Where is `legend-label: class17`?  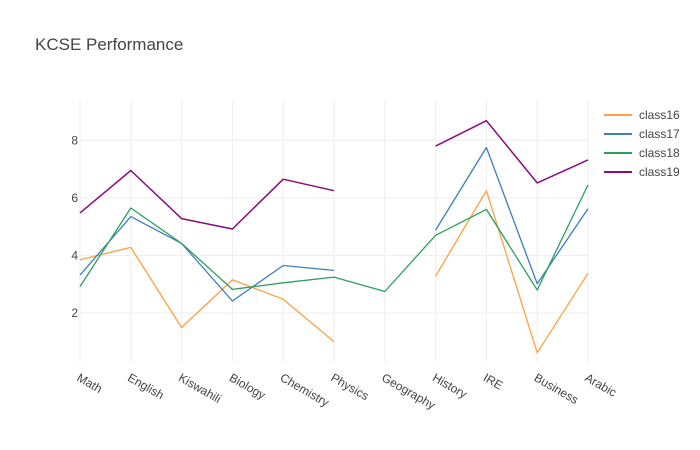 legend-label: class17 is located at coordinates (659, 134).